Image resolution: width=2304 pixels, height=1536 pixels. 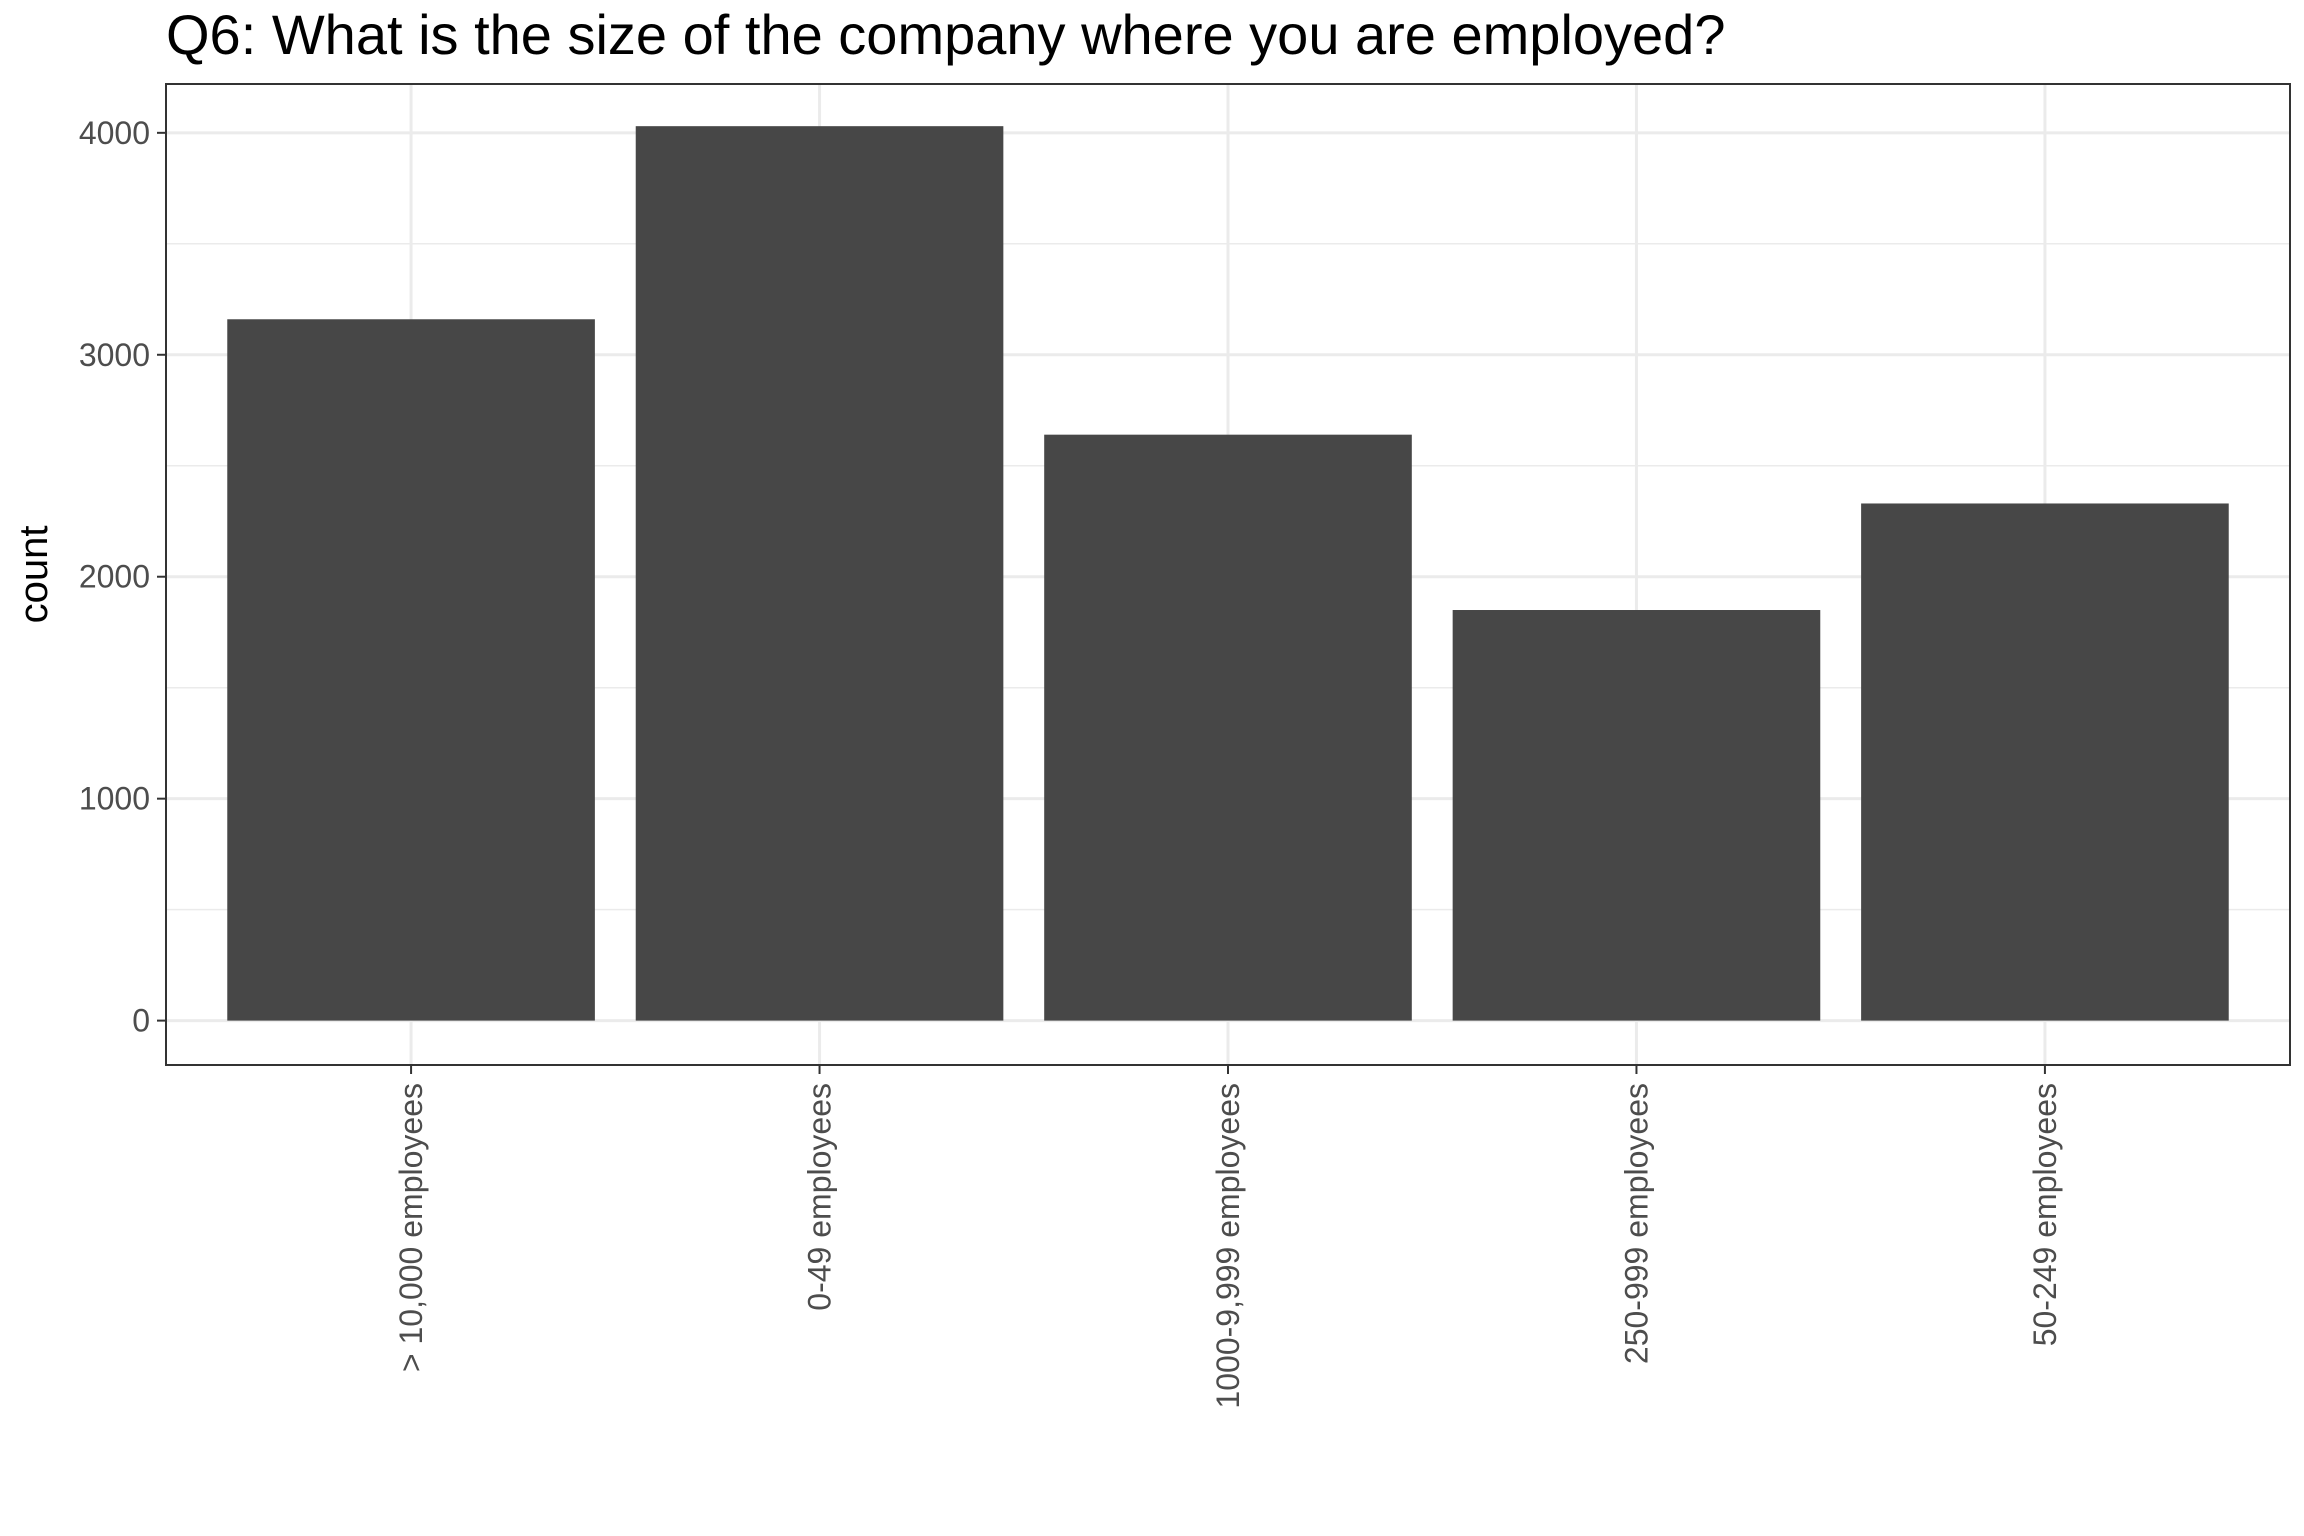 What do you see at coordinates (1228, 1246) in the screenshot?
I see `x-tick-label: 1000-9,999 employees` at bounding box center [1228, 1246].